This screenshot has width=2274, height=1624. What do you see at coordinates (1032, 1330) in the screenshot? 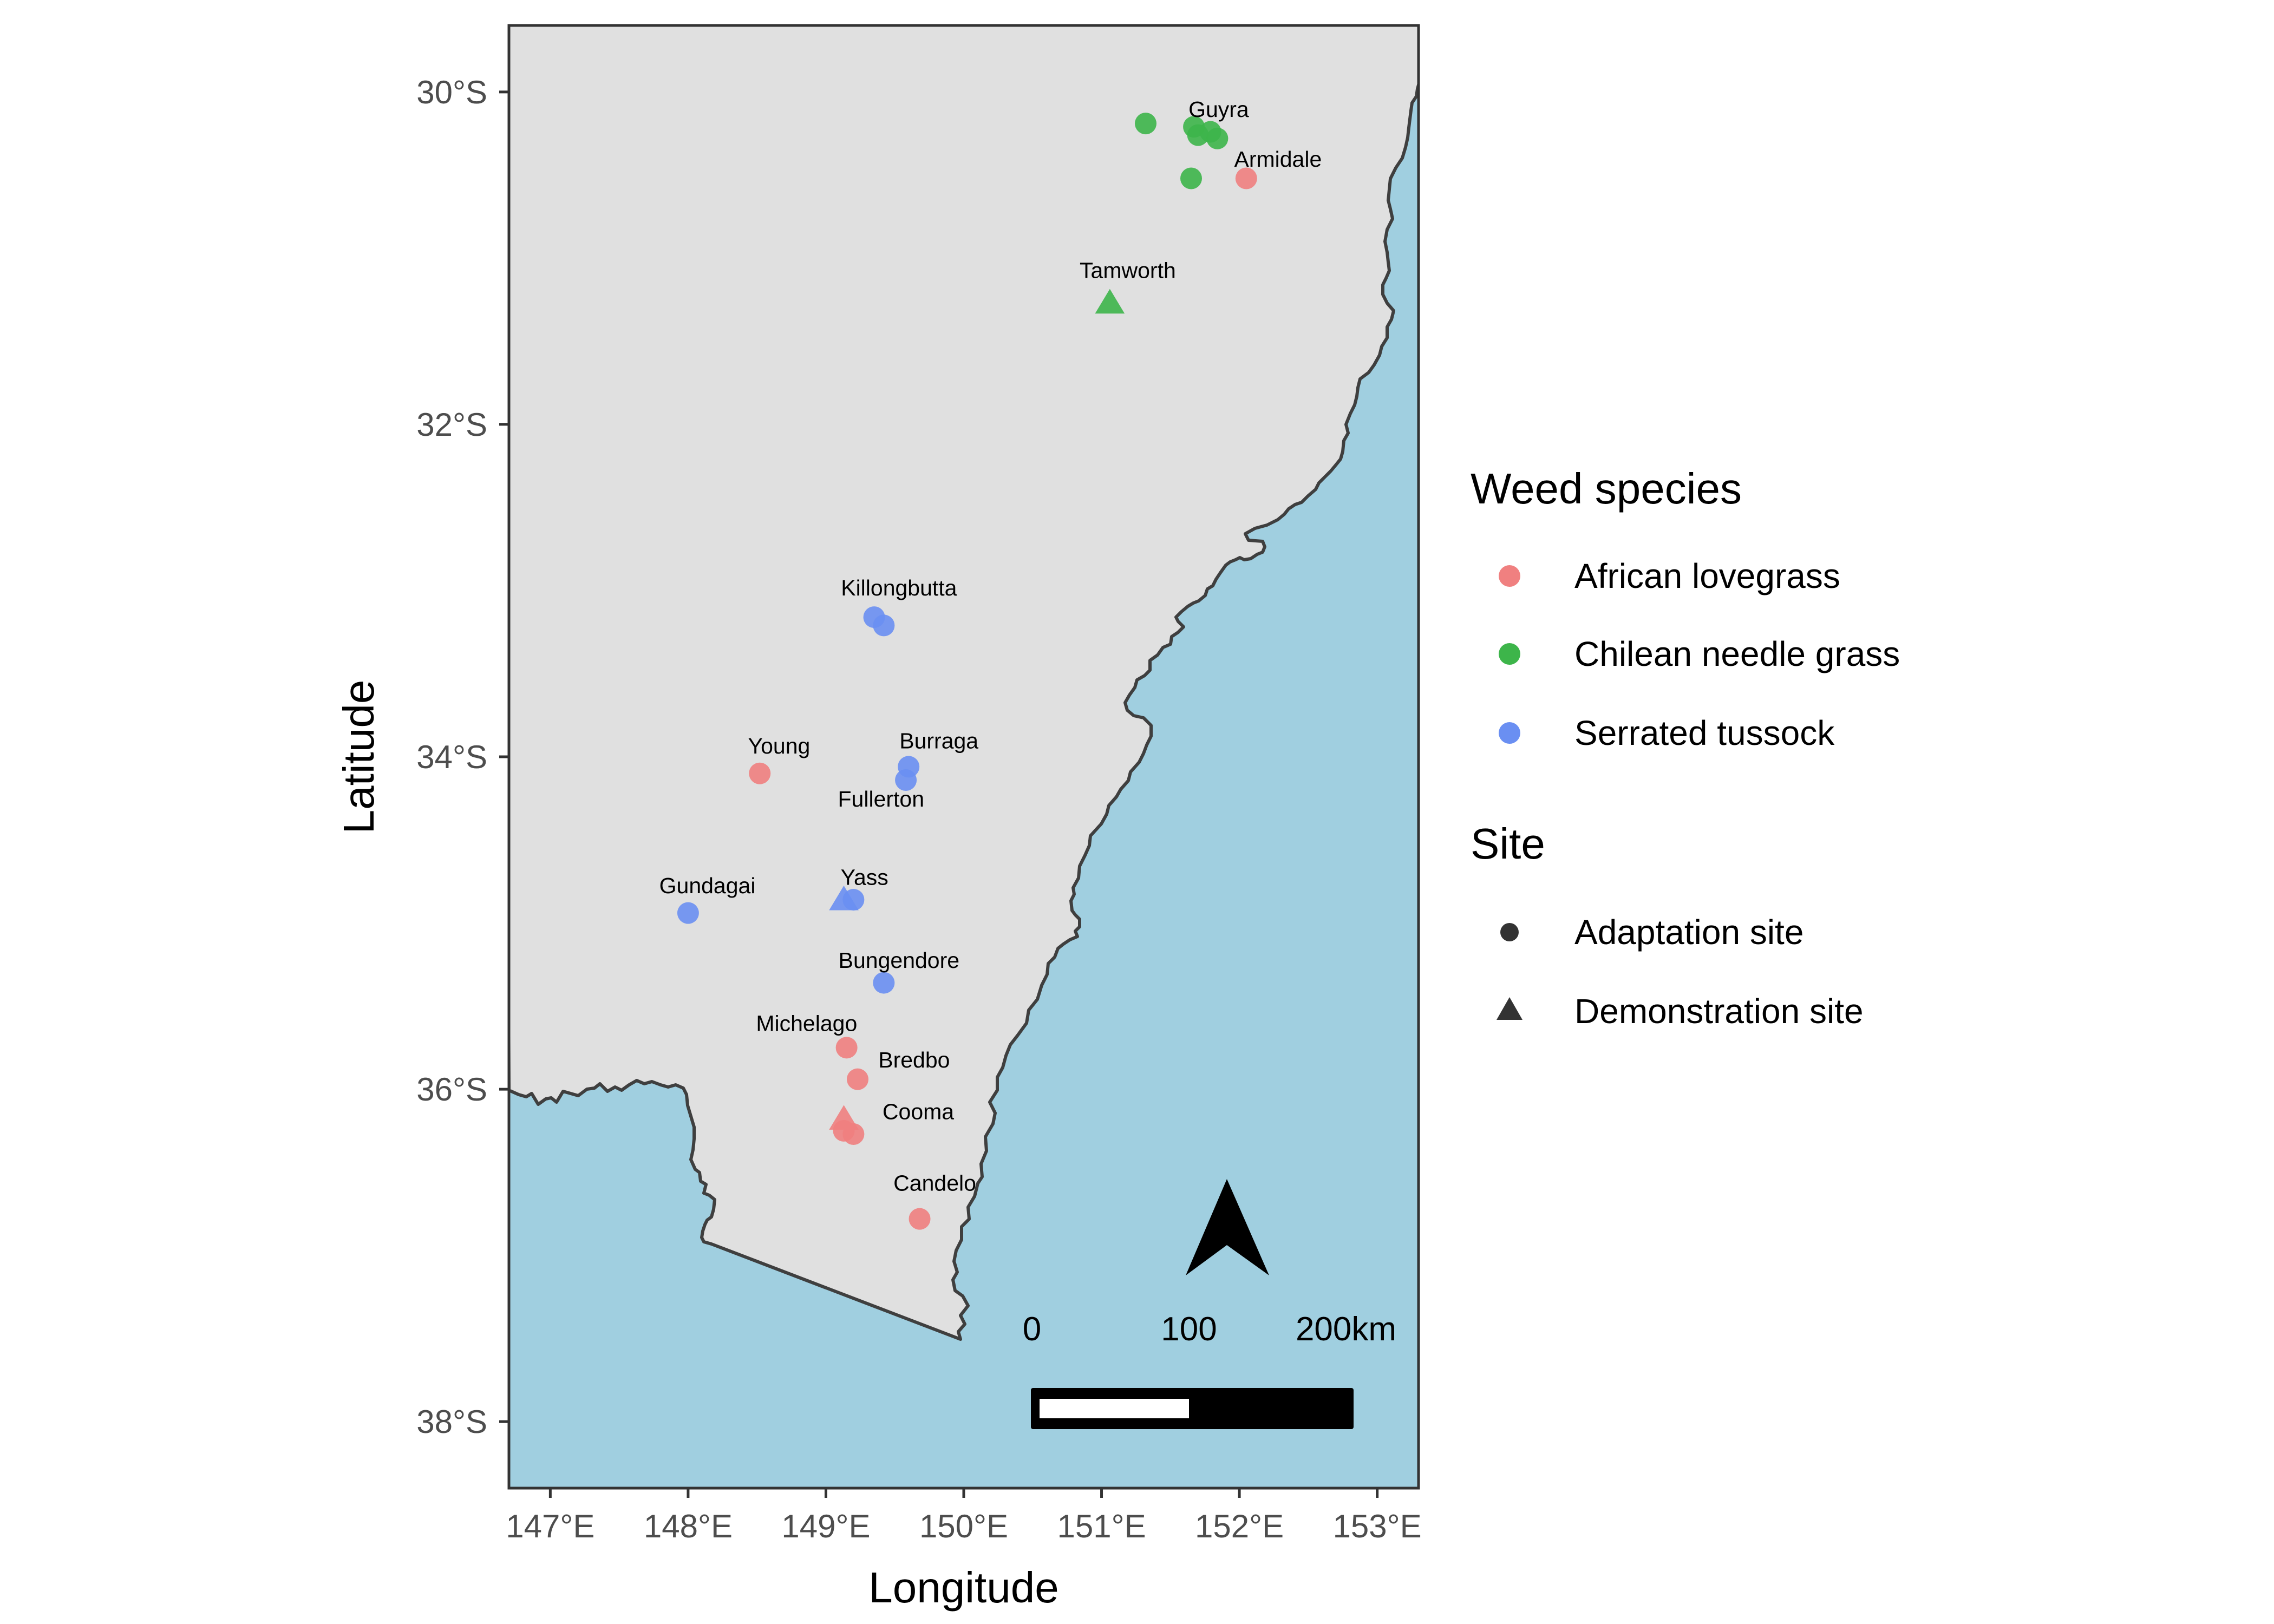
I see `scale-label-0: 0` at bounding box center [1032, 1330].